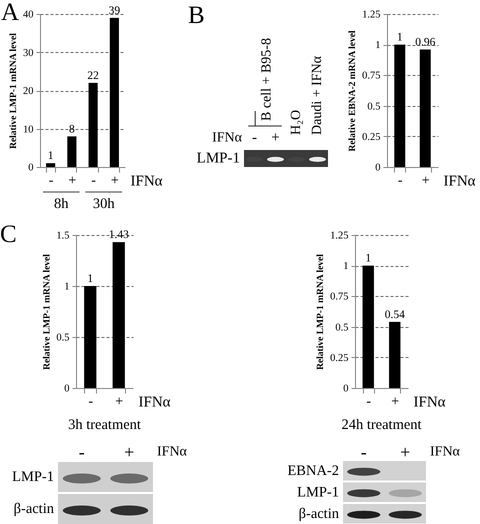  Describe the element at coordinates (267, 79) in the screenshot. I see `text: B cell + B95-8` at that location.